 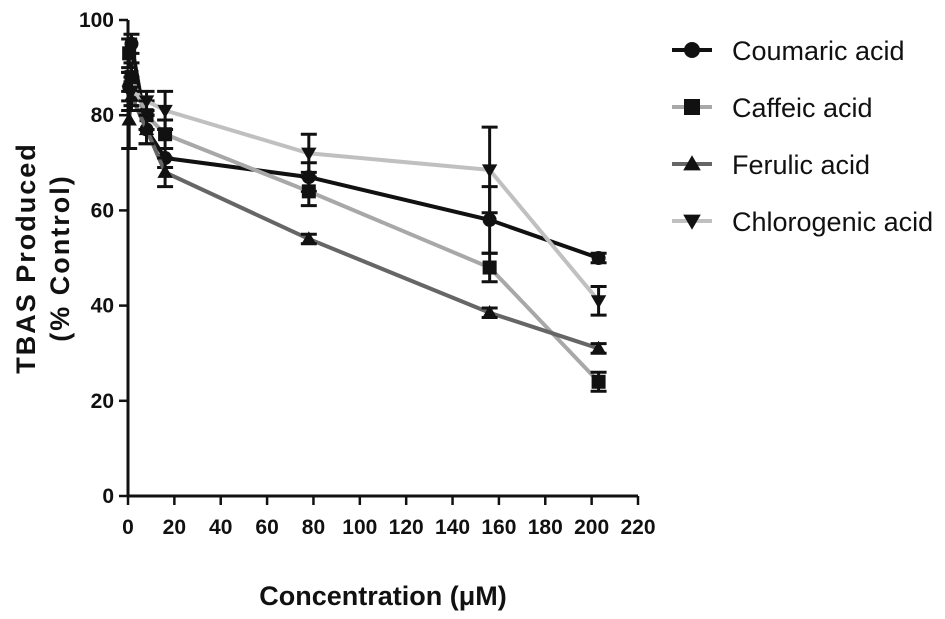 What do you see at coordinates (102, 115) in the screenshot?
I see `y-tick-label: 80` at bounding box center [102, 115].